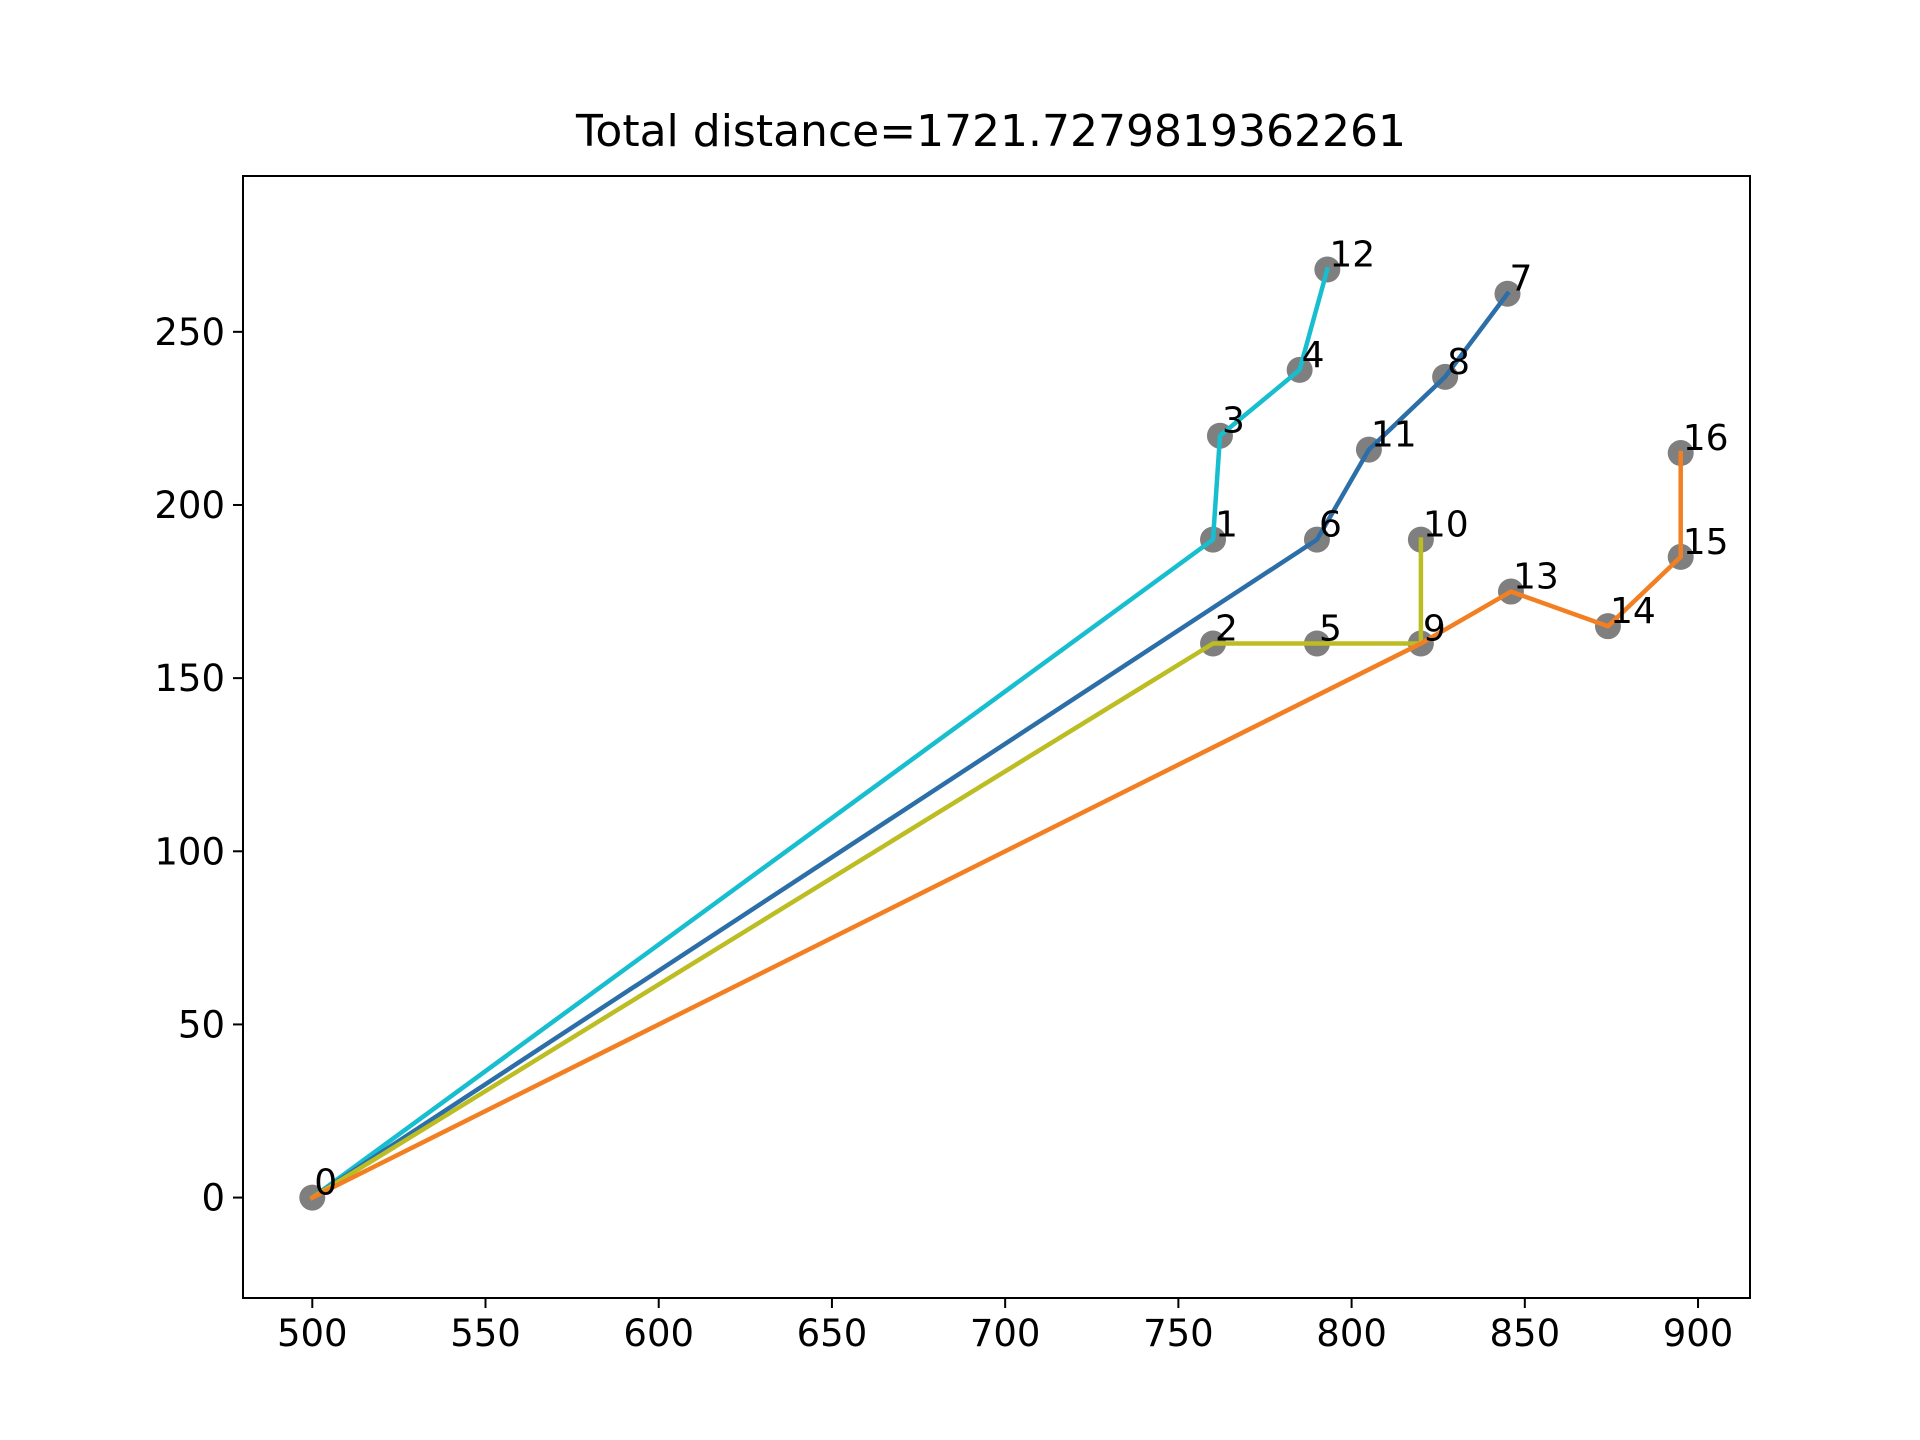 The width and height of the screenshot is (1920, 1440). What do you see at coordinates (189, 678) in the screenshot?
I see `y-tick-label: 150` at bounding box center [189, 678].